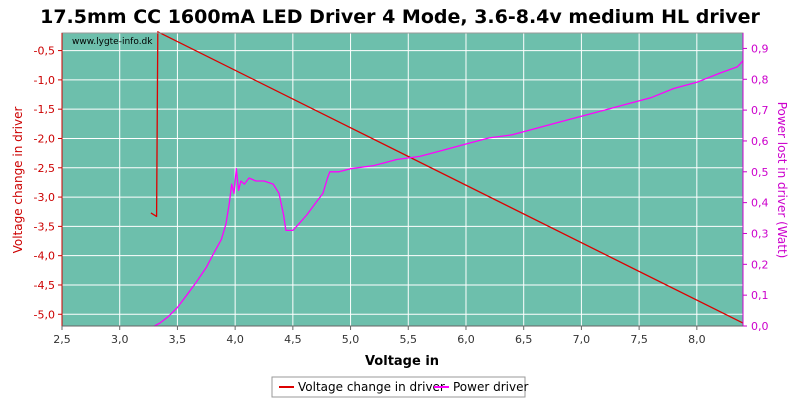  Describe the element at coordinates (490, 387) in the screenshot. I see `legend-label-power: Power driver` at that location.